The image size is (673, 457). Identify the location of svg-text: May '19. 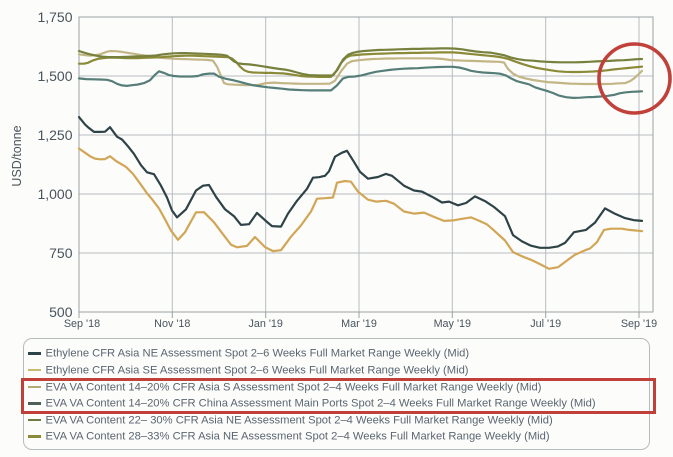
(452, 324).